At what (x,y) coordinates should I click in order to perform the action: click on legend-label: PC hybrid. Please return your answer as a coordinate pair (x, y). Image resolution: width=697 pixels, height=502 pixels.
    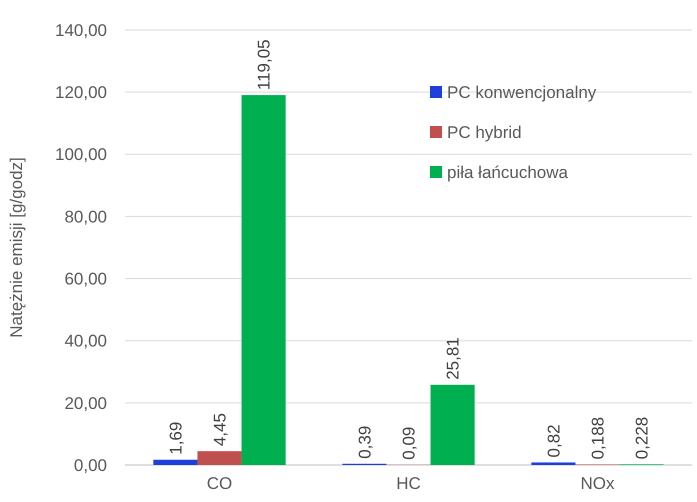
    Looking at the image, I should click on (484, 132).